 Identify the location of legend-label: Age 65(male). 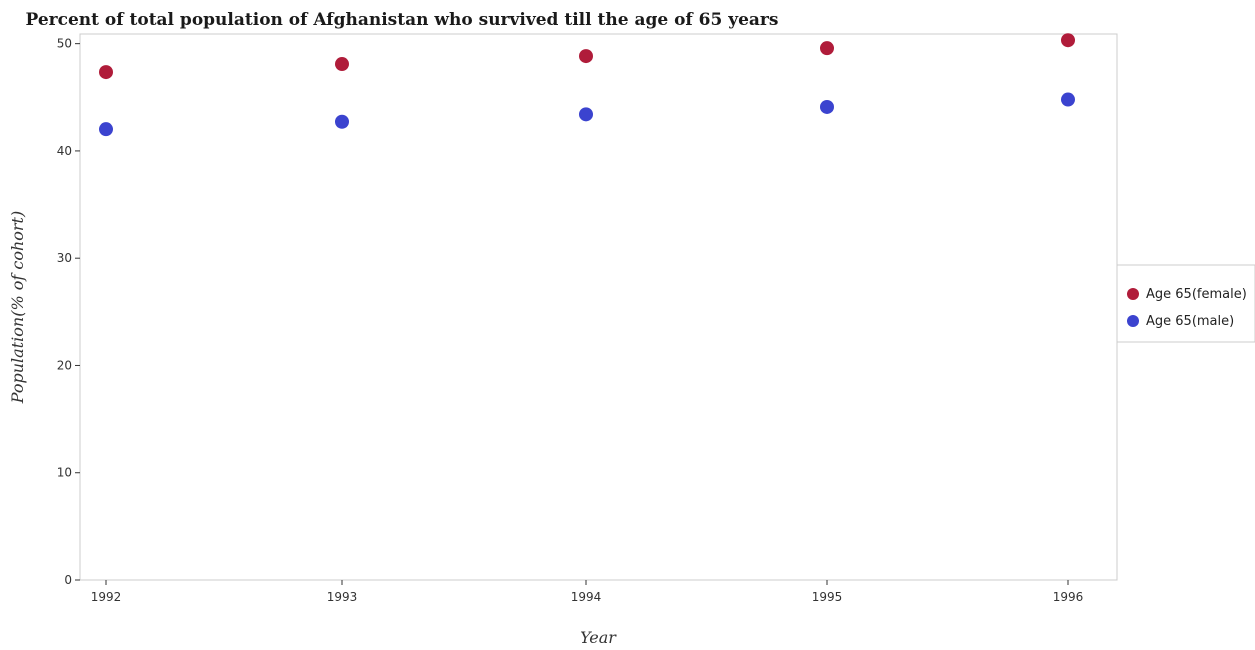
(1190, 321).